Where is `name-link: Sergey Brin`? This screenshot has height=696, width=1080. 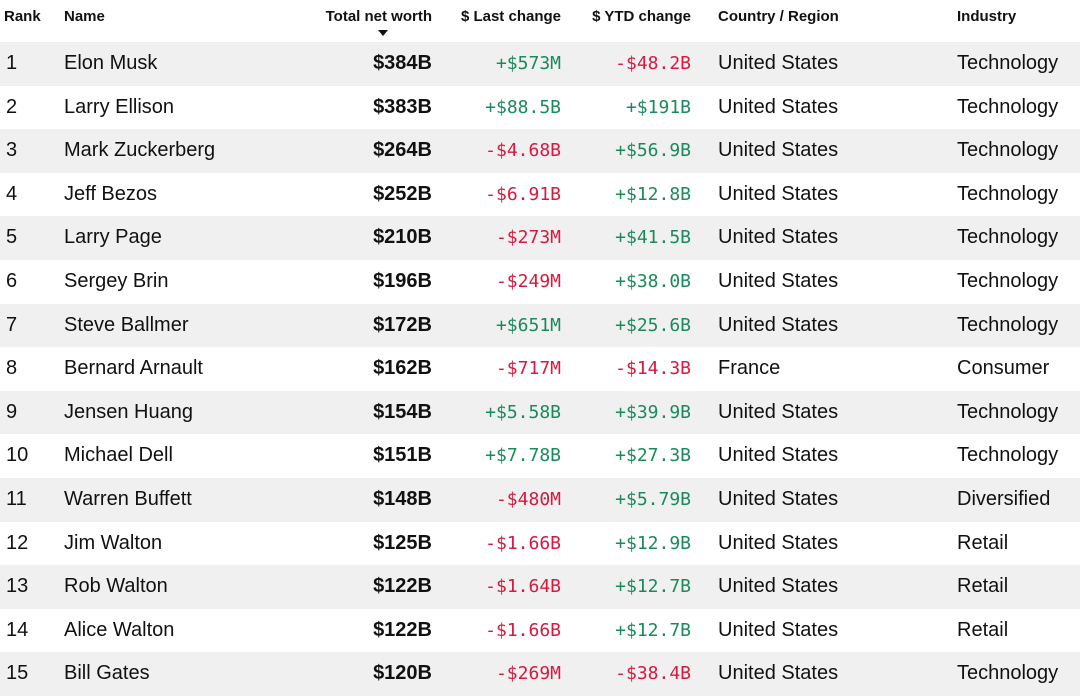
name-link: Sergey Brin is located at coordinates (116, 280).